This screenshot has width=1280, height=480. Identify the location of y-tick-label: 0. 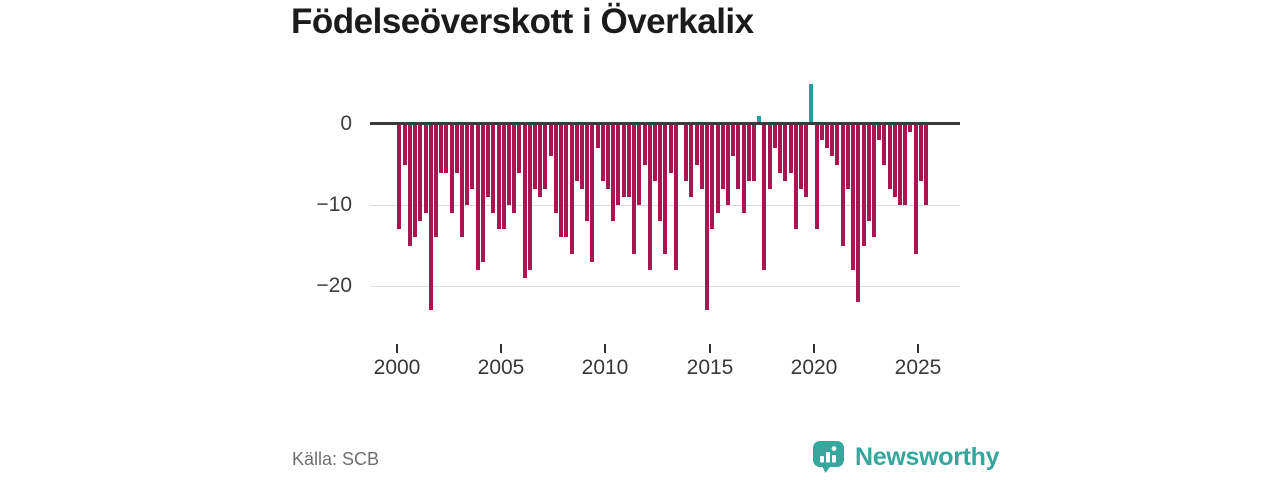
(346, 123).